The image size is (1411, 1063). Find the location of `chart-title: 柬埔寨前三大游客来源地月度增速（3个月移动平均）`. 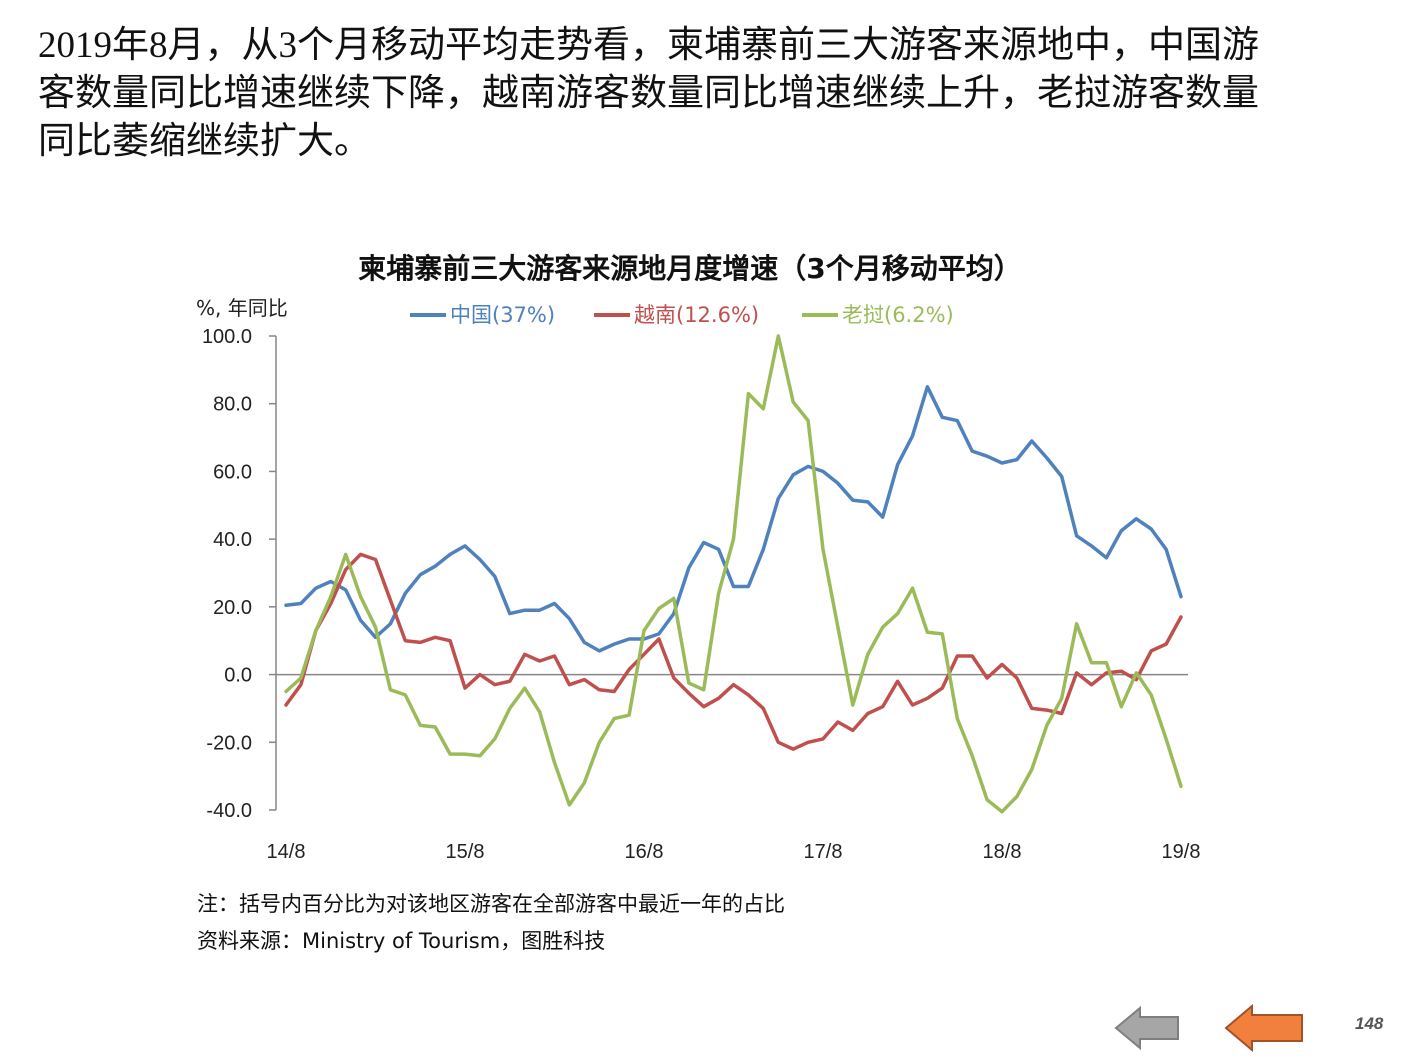

chart-title: 柬埔寨前三大游客来源地月度增速（3个月移动平均） is located at coordinates (690, 268).